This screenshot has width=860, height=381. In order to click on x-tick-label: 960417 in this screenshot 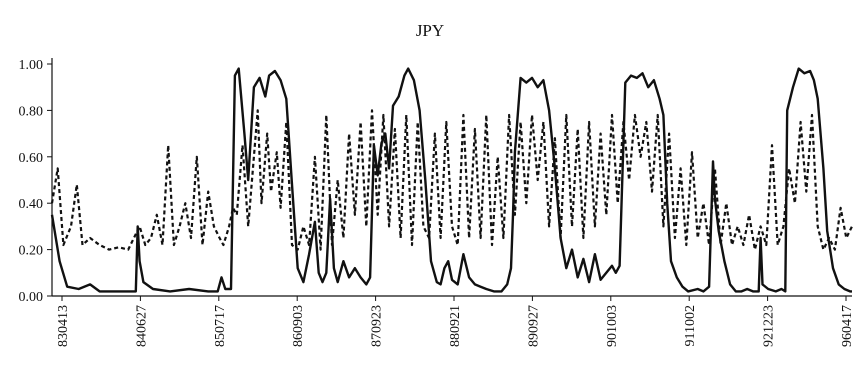, I will do `click(847, 326)`.